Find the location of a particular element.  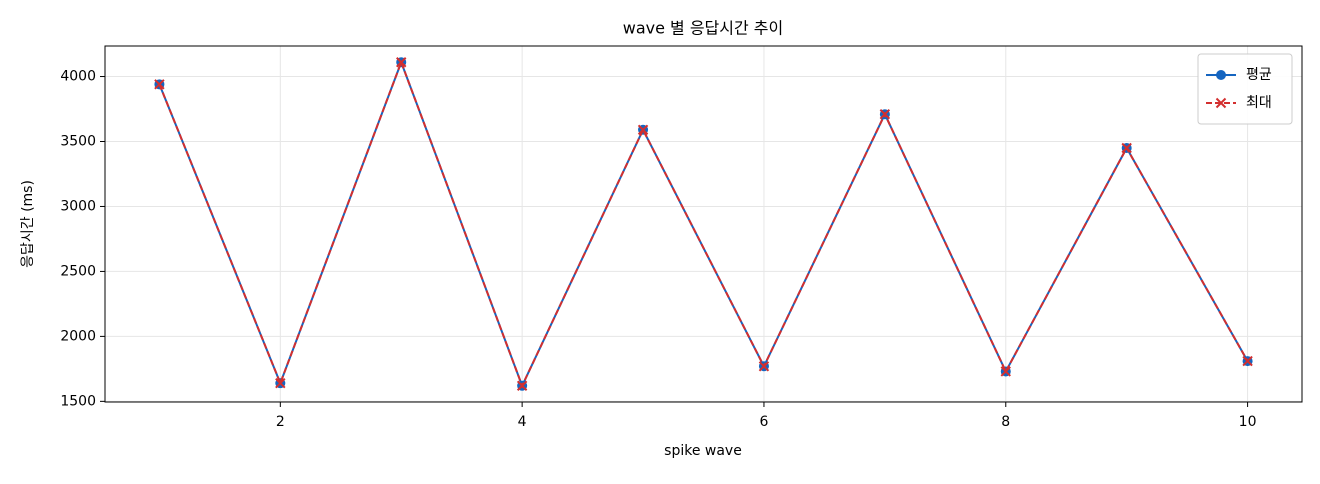

x-tick-label: 8 is located at coordinates (1005, 422).